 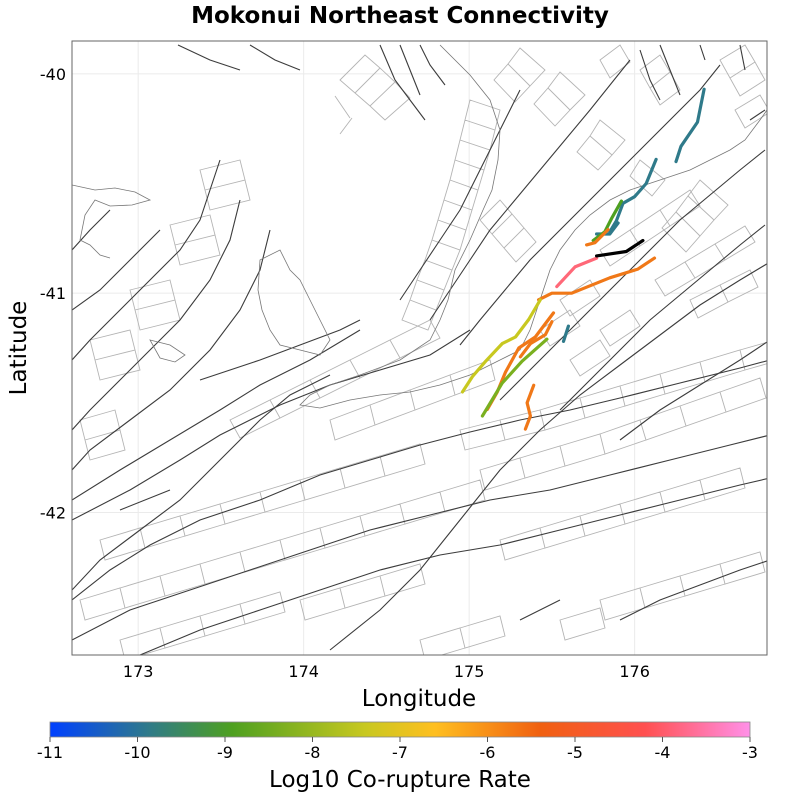 What do you see at coordinates (138, 671) in the screenshot?
I see `x-tick-label-0: 173` at bounding box center [138, 671].